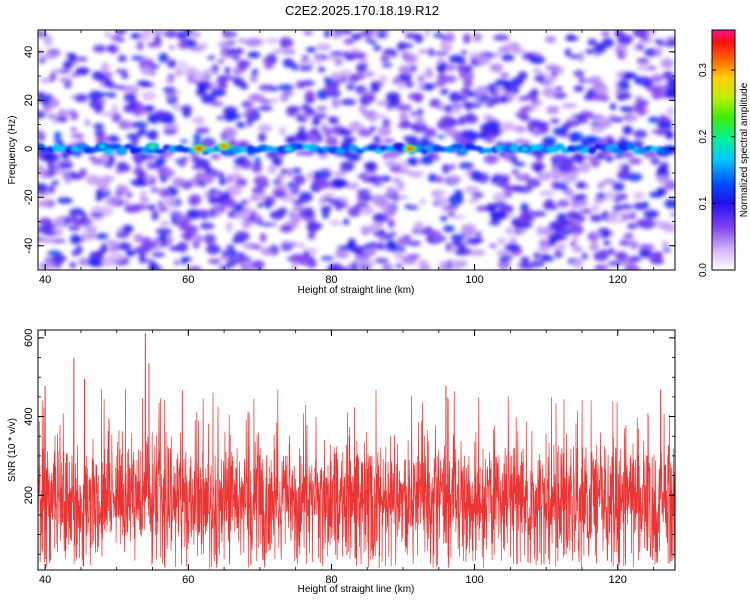 Image resolution: width=750 pixels, height=605 pixels. Describe the element at coordinates (703, 203) in the screenshot. I see `colorbar-tick-label: 0.1` at that location.